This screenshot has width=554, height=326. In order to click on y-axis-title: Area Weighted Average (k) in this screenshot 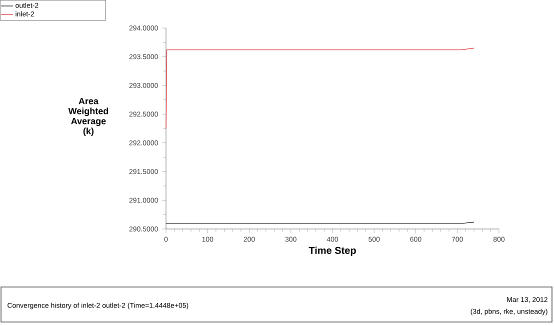, I will do `click(88, 117)`.